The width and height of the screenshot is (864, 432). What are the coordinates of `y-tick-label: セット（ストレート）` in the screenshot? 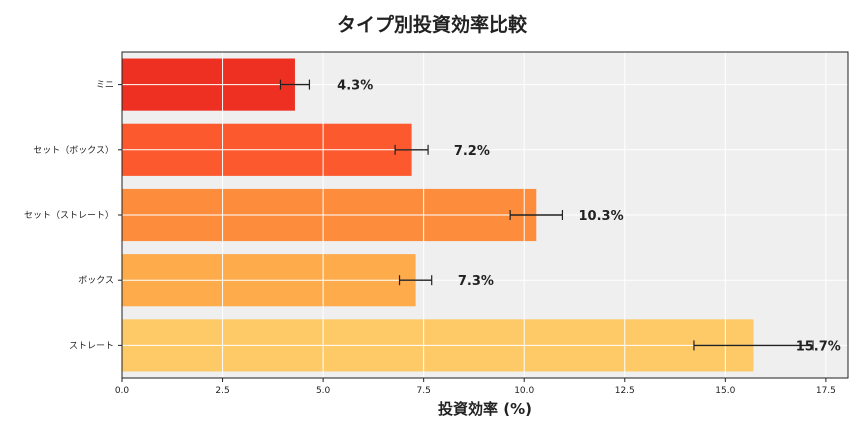 It's located at (69, 215).